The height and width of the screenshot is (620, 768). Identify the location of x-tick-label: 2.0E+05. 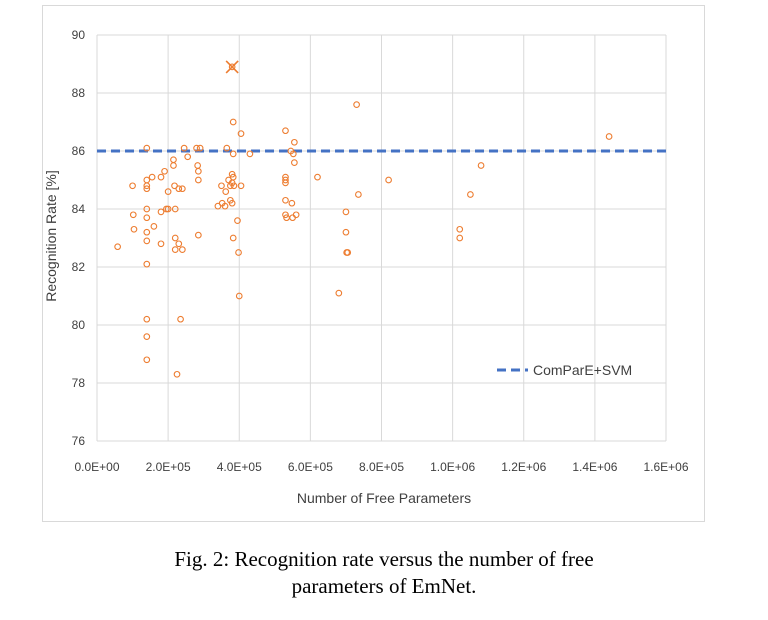
(168, 467).